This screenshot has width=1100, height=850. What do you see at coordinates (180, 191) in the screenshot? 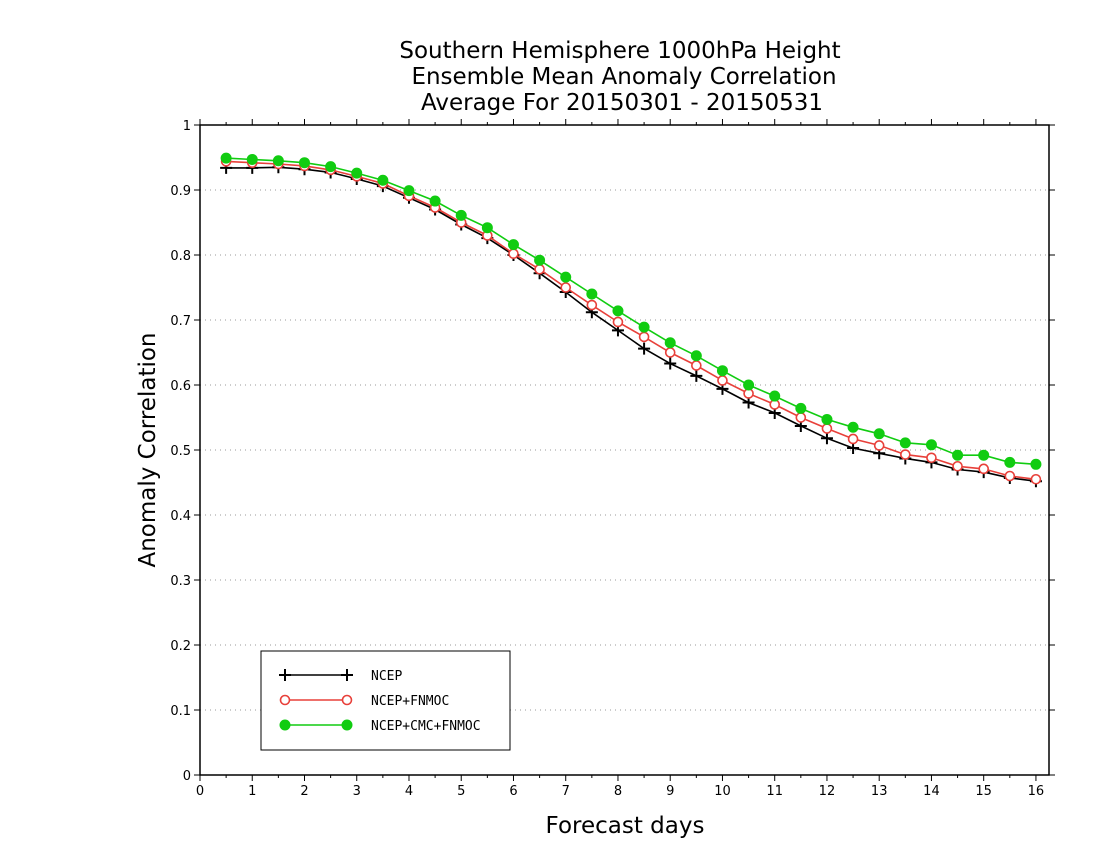
I see `y-tick-label: 0.9` at bounding box center [180, 191].